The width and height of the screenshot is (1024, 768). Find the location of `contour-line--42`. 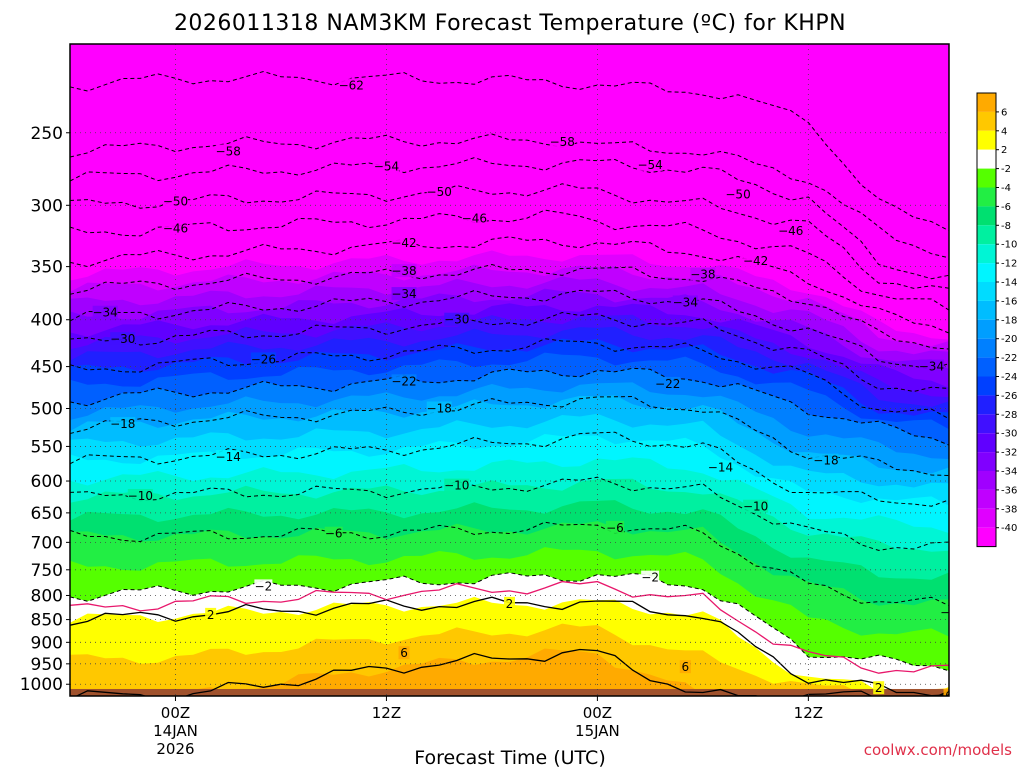

contour-line--42 is located at coordinates (509, 285).